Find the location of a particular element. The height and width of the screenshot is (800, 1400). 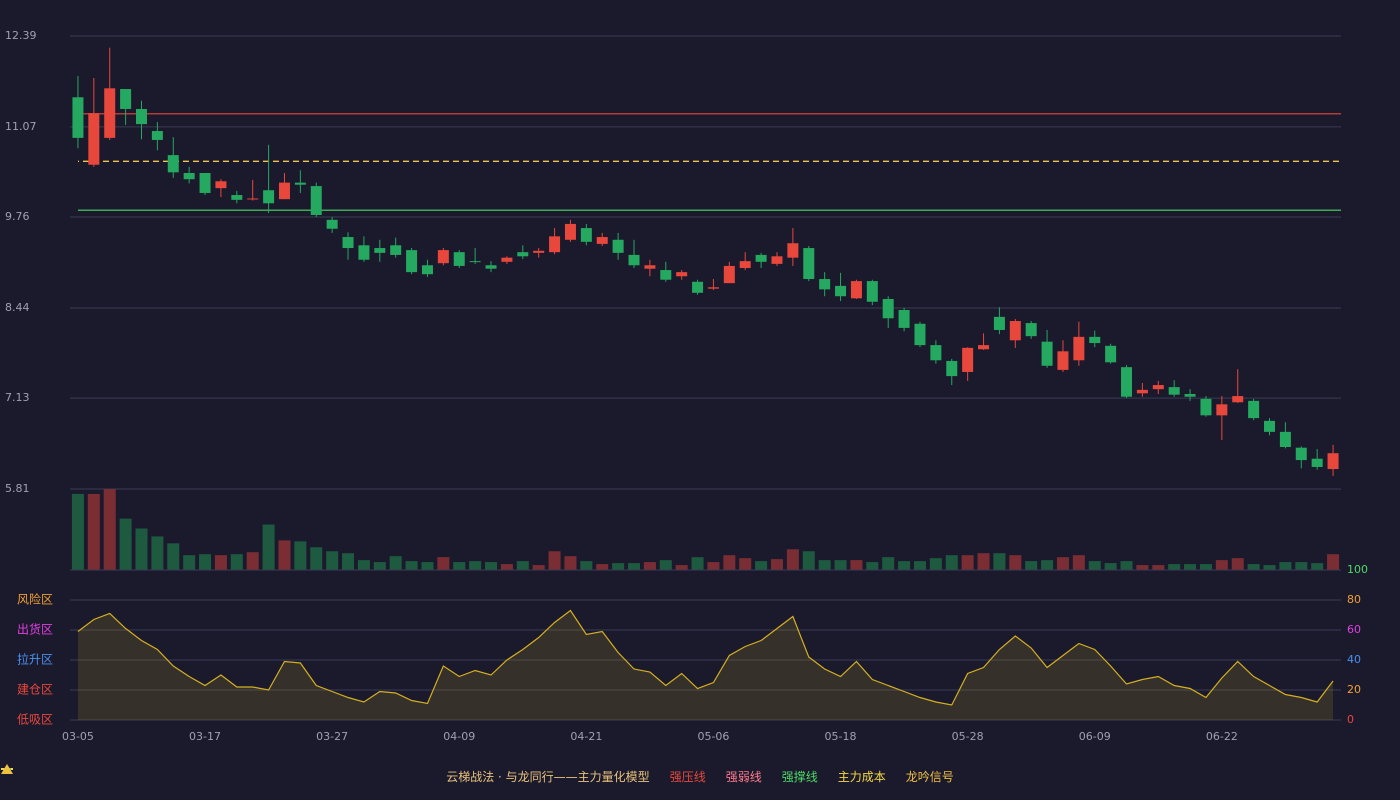

legend-item: 强弱线 is located at coordinates (381, 776).